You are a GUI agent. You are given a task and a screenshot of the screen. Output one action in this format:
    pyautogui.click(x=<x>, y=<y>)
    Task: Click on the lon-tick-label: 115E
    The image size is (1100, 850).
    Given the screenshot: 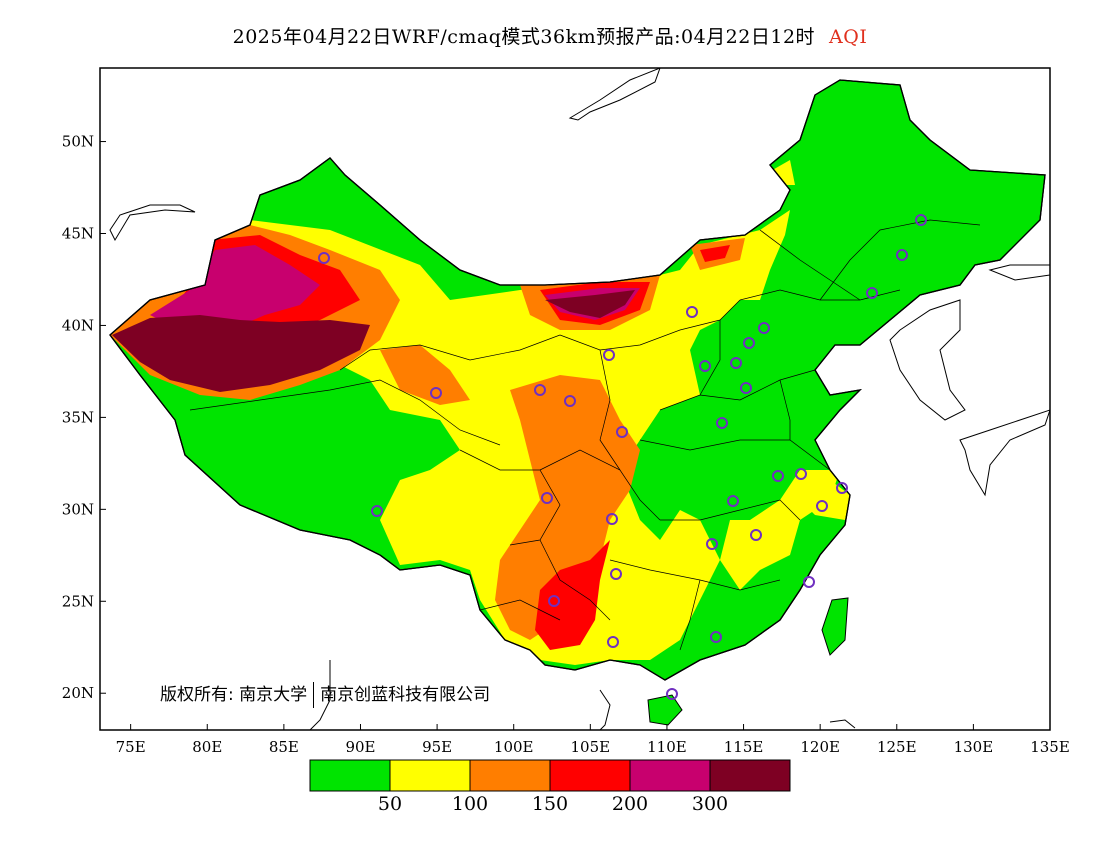 What is the action you would take?
    pyautogui.click(x=744, y=747)
    